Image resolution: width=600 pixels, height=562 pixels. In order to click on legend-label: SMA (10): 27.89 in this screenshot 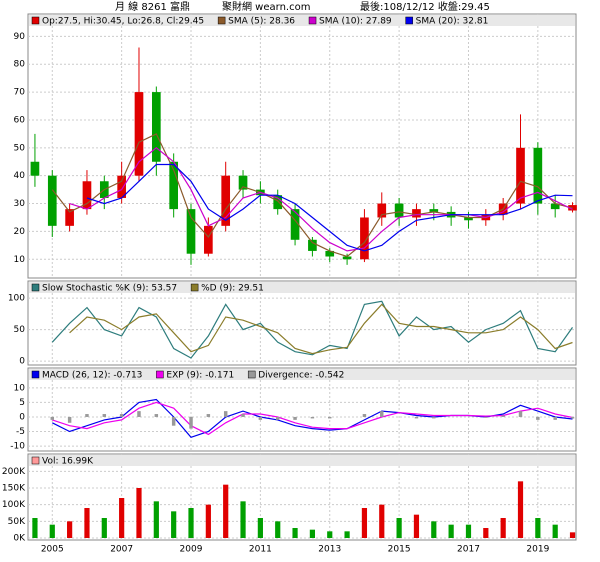, I will do `click(355, 22)`.